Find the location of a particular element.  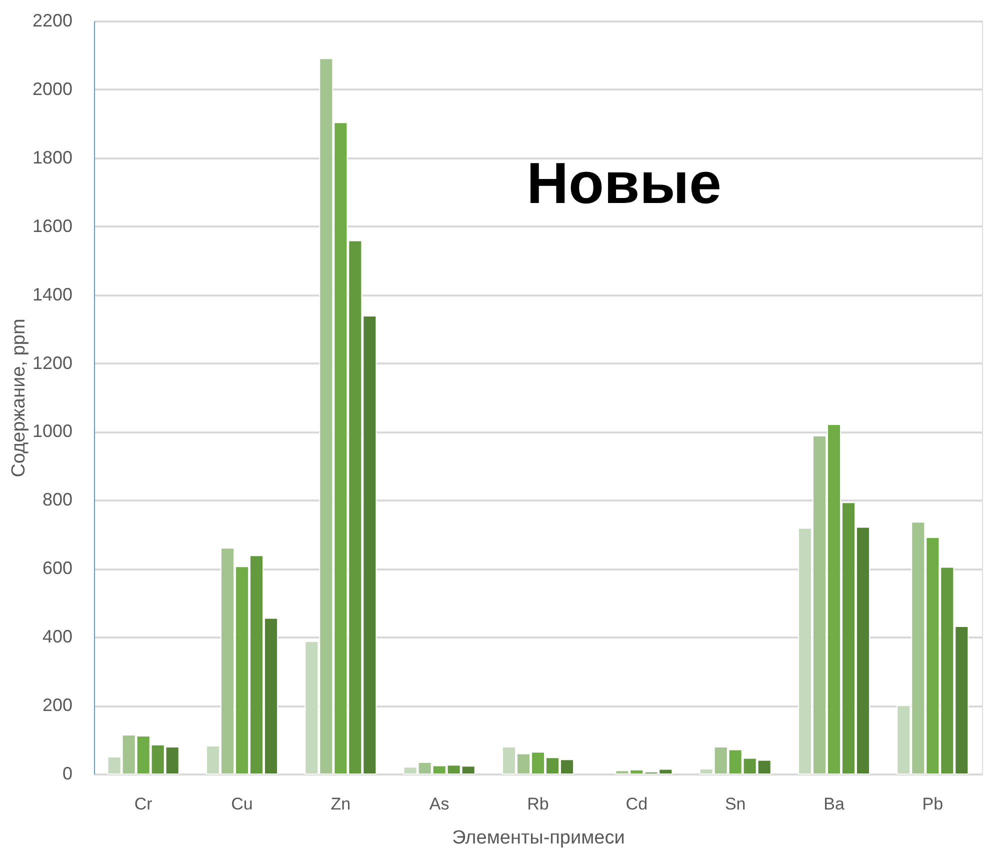

x-tick-label: Cd is located at coordinates (637, 804).